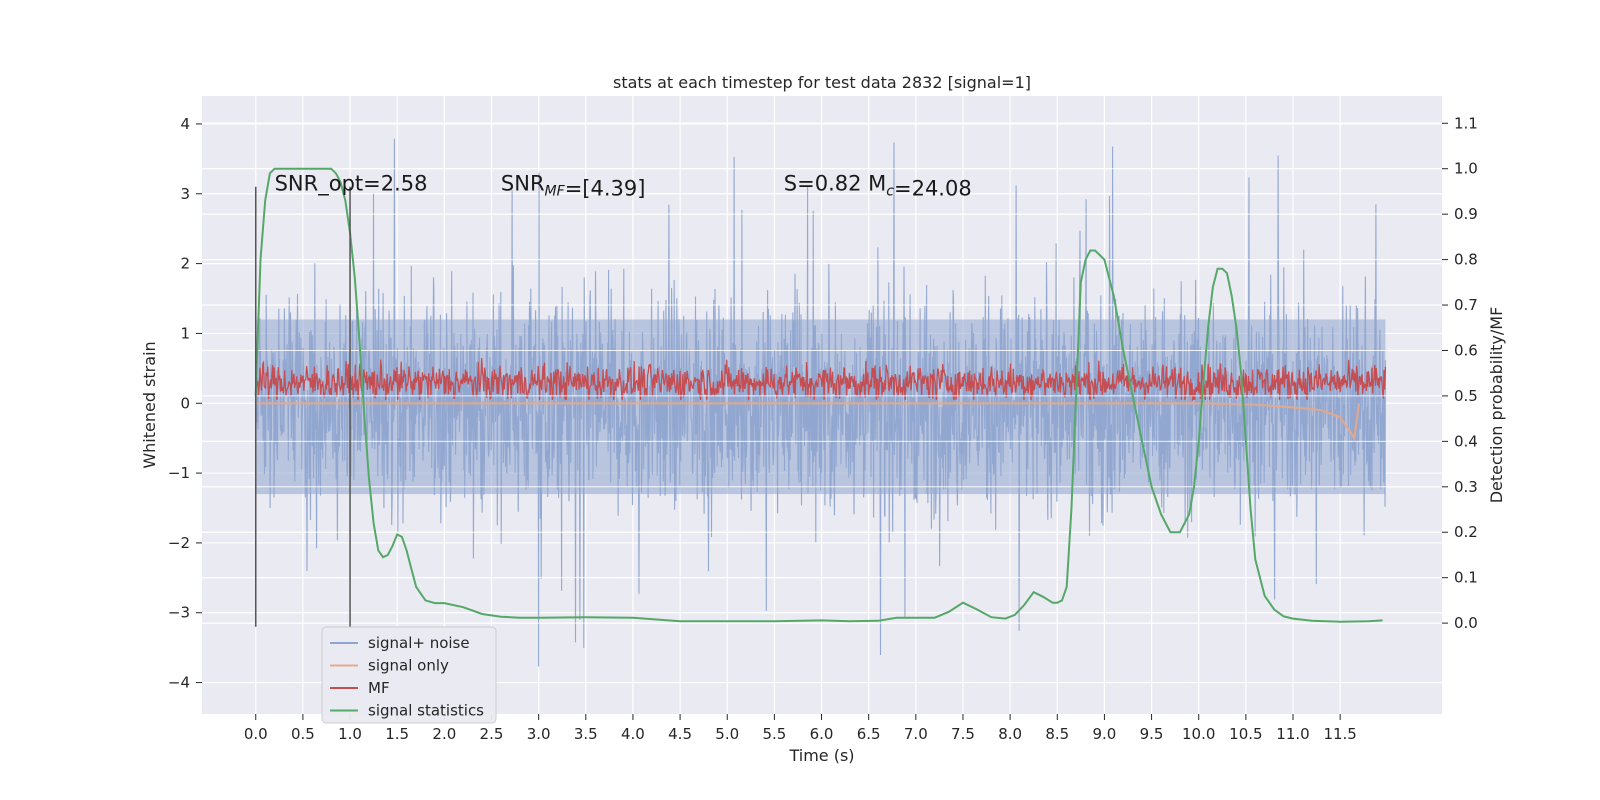 This screenshot has height=800, width=1600. What do you see at coordinates (185, 403) in the screenshot?
I see `y-tick-label: 0` at bounding box center [185, 403].